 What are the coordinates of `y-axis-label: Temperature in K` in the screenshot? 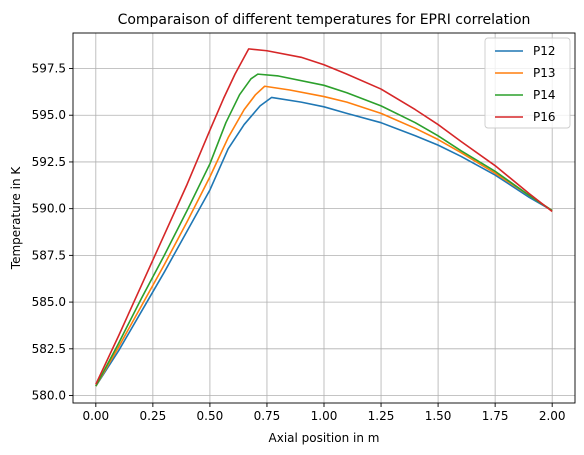 It's located at (16, 218).